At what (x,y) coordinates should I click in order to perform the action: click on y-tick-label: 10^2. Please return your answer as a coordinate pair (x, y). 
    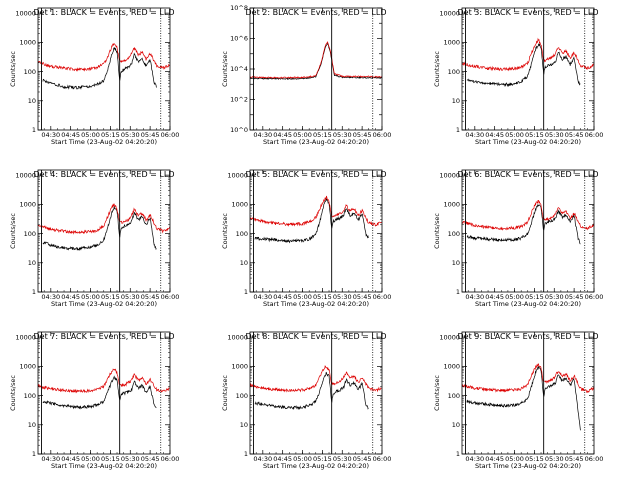
    Looking at the image, I should click on (239, 100).